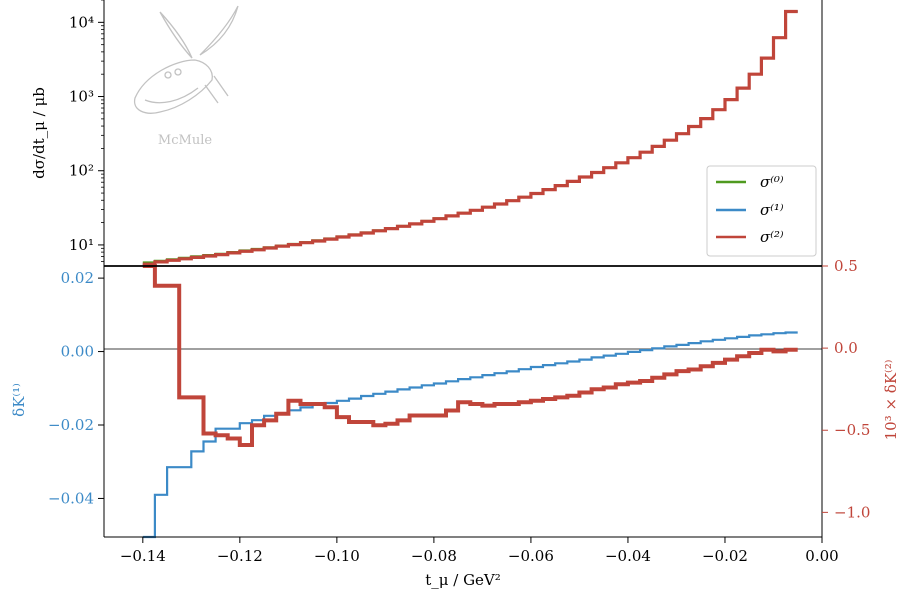 This screenshot has height=604, width=905. I want to click on upper-y-tick-label: 10³, so click(81, 97).